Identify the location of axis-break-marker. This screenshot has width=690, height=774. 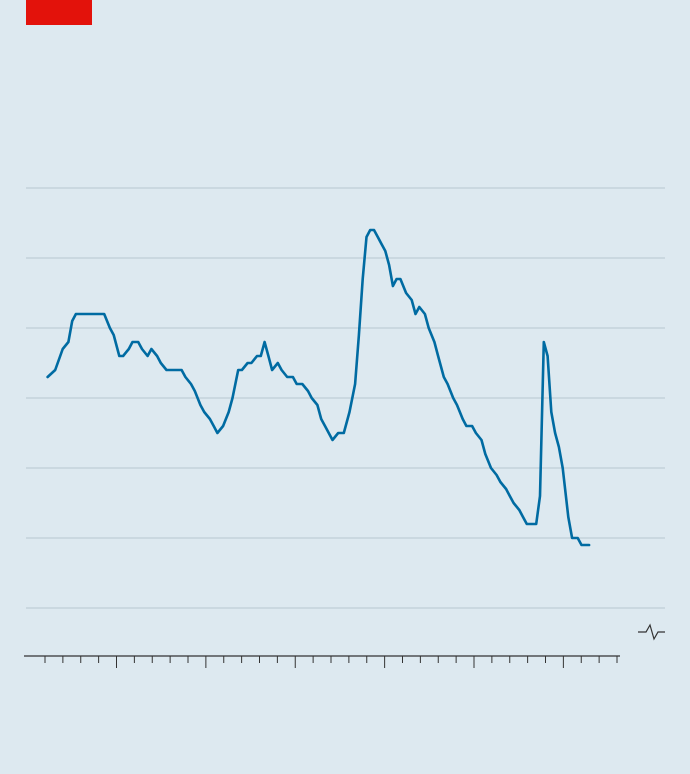
(651, 632).